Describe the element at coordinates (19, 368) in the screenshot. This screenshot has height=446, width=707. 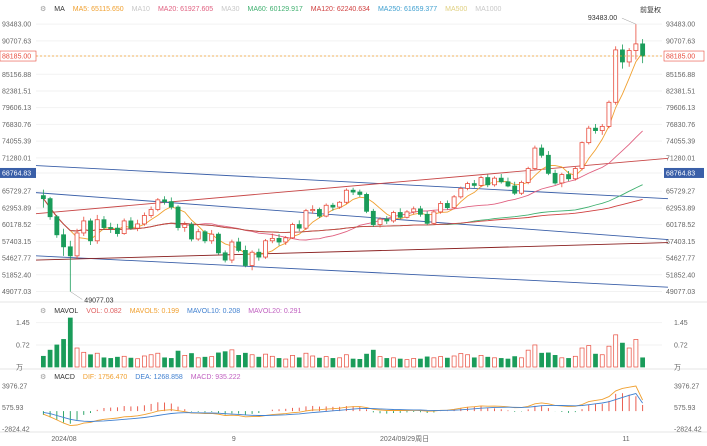
I see `volume-tick-label-left: 万` at that location.